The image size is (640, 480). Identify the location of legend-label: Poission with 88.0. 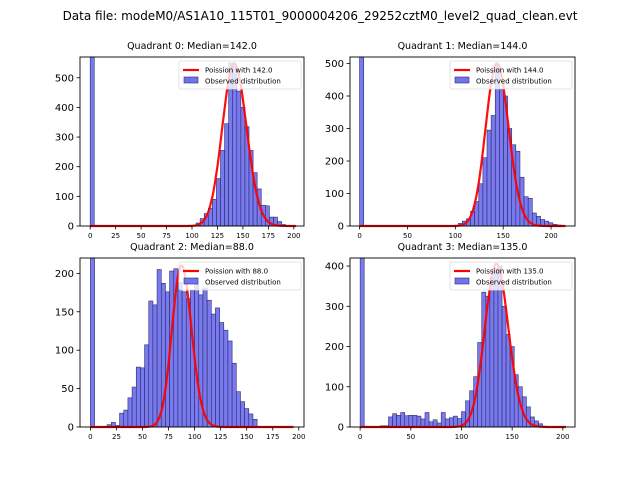
(236, 272).